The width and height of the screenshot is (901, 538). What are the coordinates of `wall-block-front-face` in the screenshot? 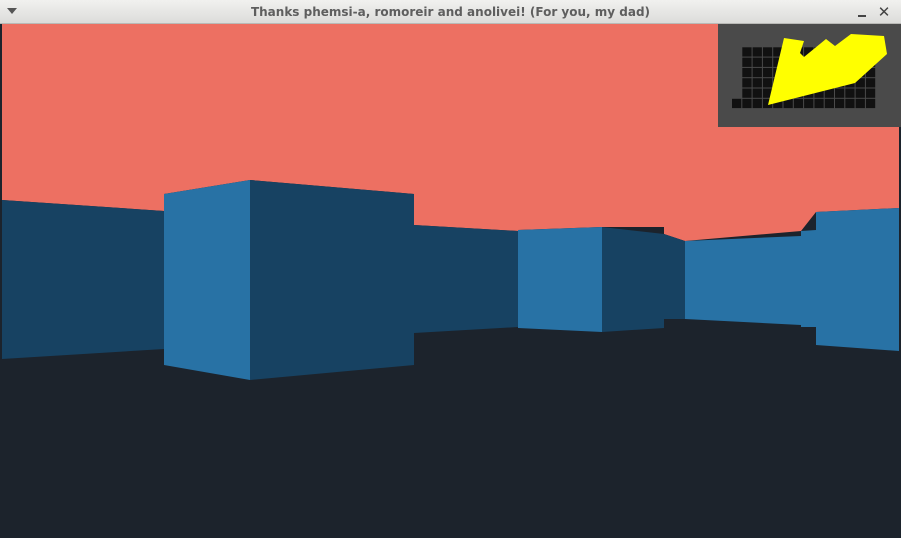 It's located at (207, 280).